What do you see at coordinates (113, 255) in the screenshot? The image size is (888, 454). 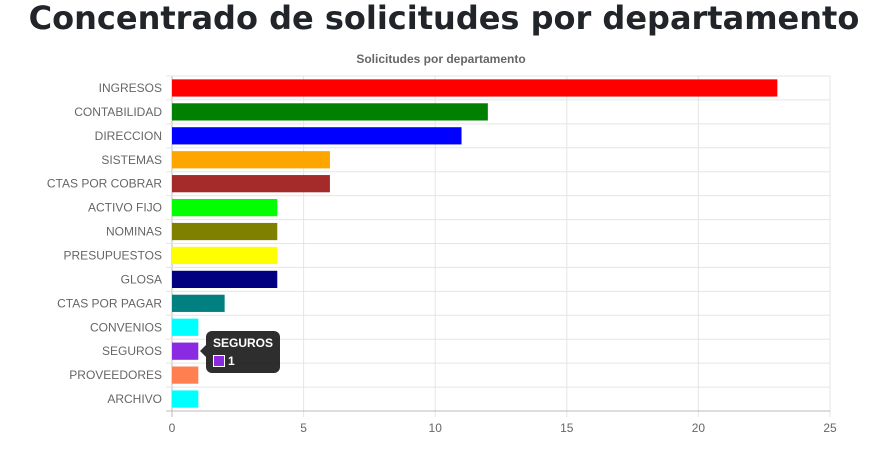 I see `category-label: PRESUPUESTOS` at bounding box center [113, 255].